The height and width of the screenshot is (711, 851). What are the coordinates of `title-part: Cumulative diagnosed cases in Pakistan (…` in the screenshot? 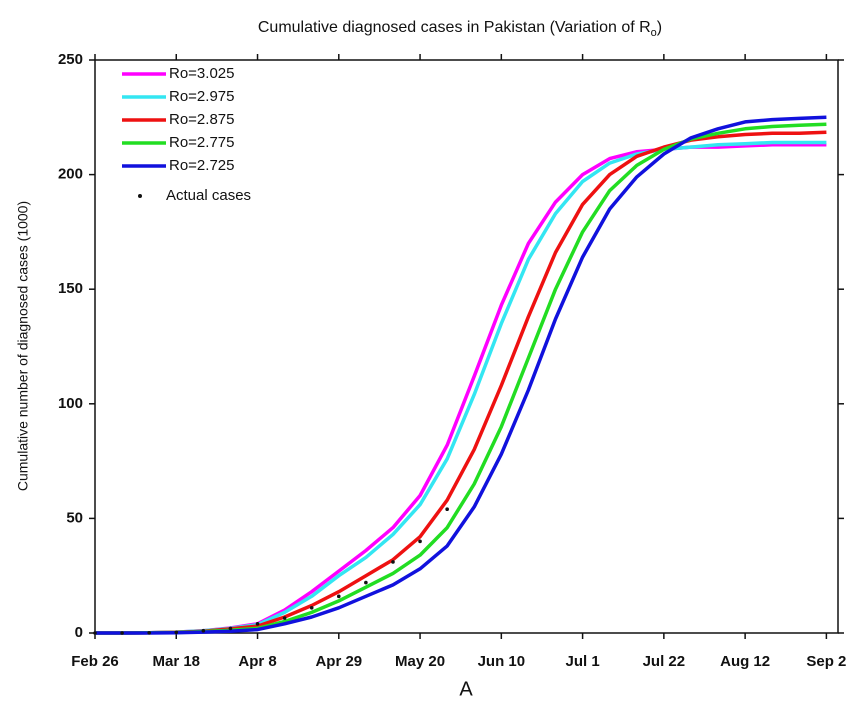 It's located at (454, 27).